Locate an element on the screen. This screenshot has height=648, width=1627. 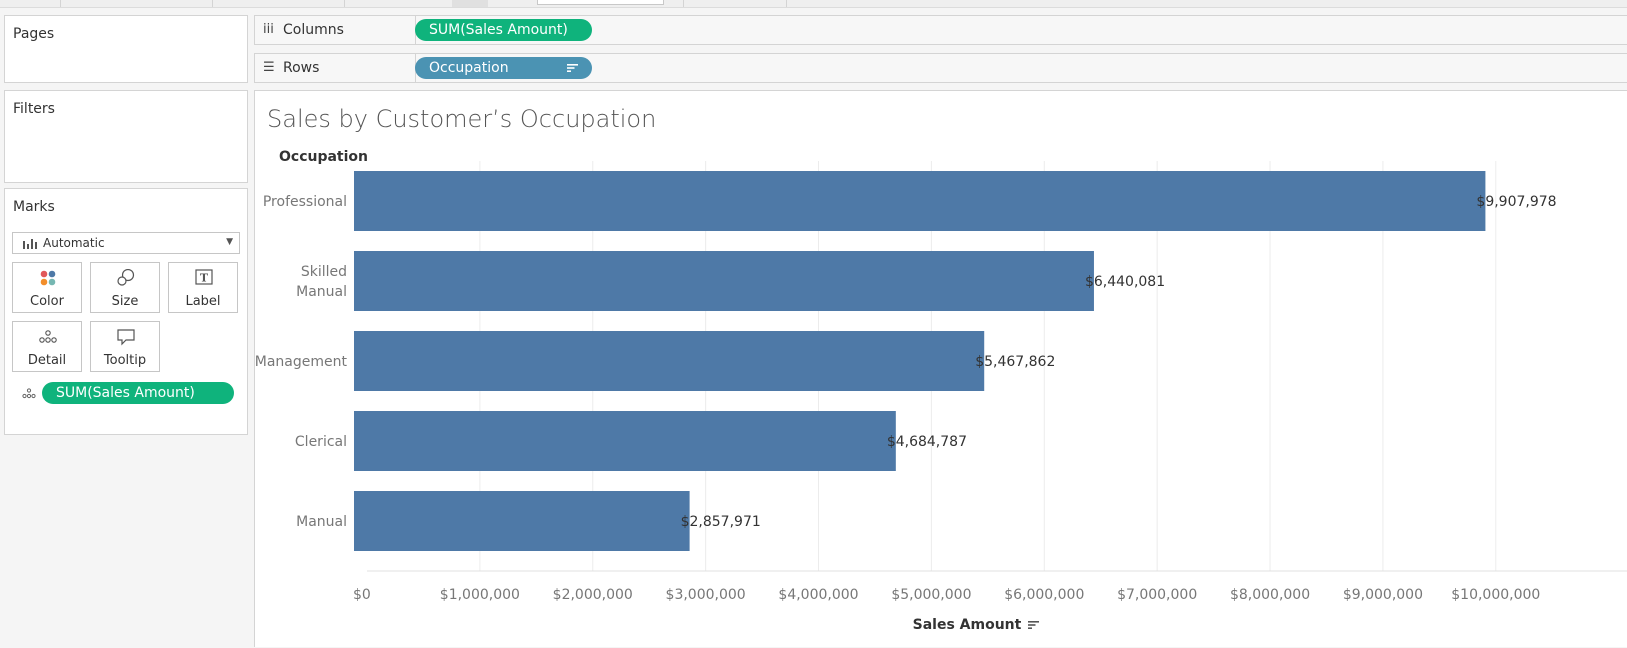
rows-pill-label: Occupation is located at coordinates (469, 68).